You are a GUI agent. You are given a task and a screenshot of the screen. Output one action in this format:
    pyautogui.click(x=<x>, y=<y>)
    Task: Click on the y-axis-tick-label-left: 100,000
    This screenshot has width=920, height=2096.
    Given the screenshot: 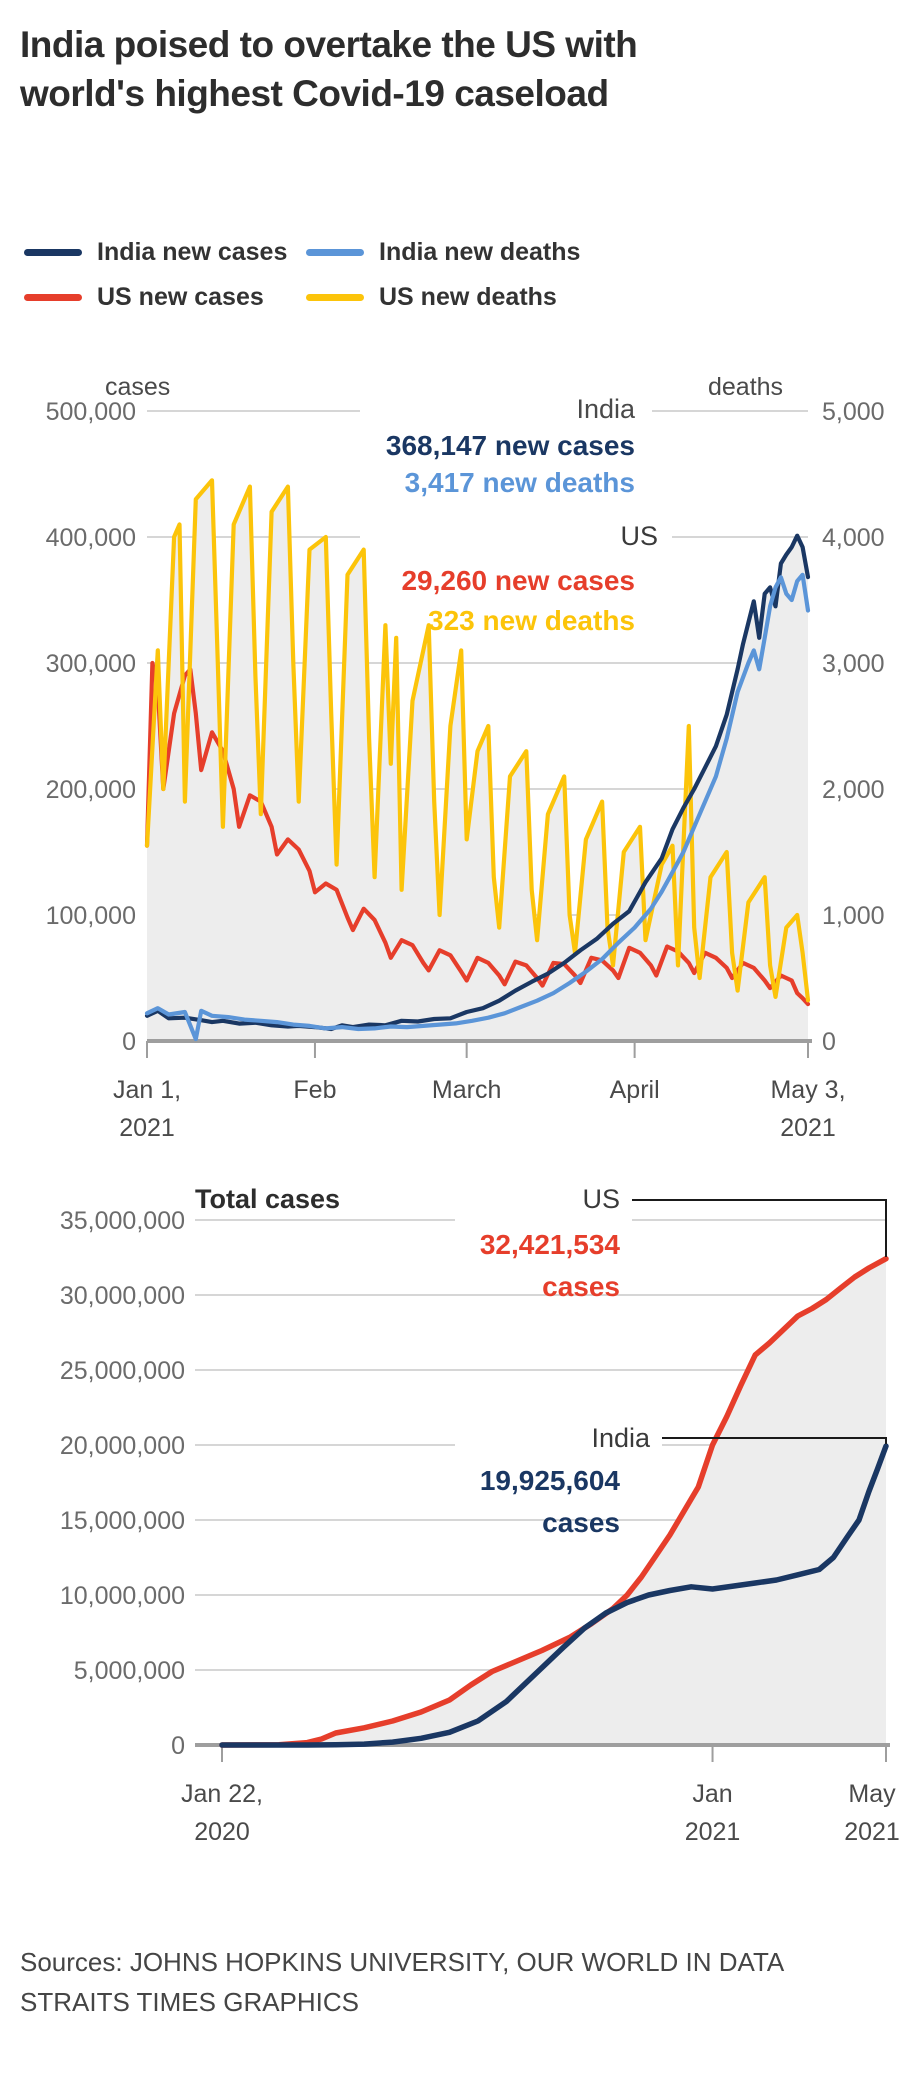 What is the action you would take?
    pyautogui.click(x=91, y=916)
    